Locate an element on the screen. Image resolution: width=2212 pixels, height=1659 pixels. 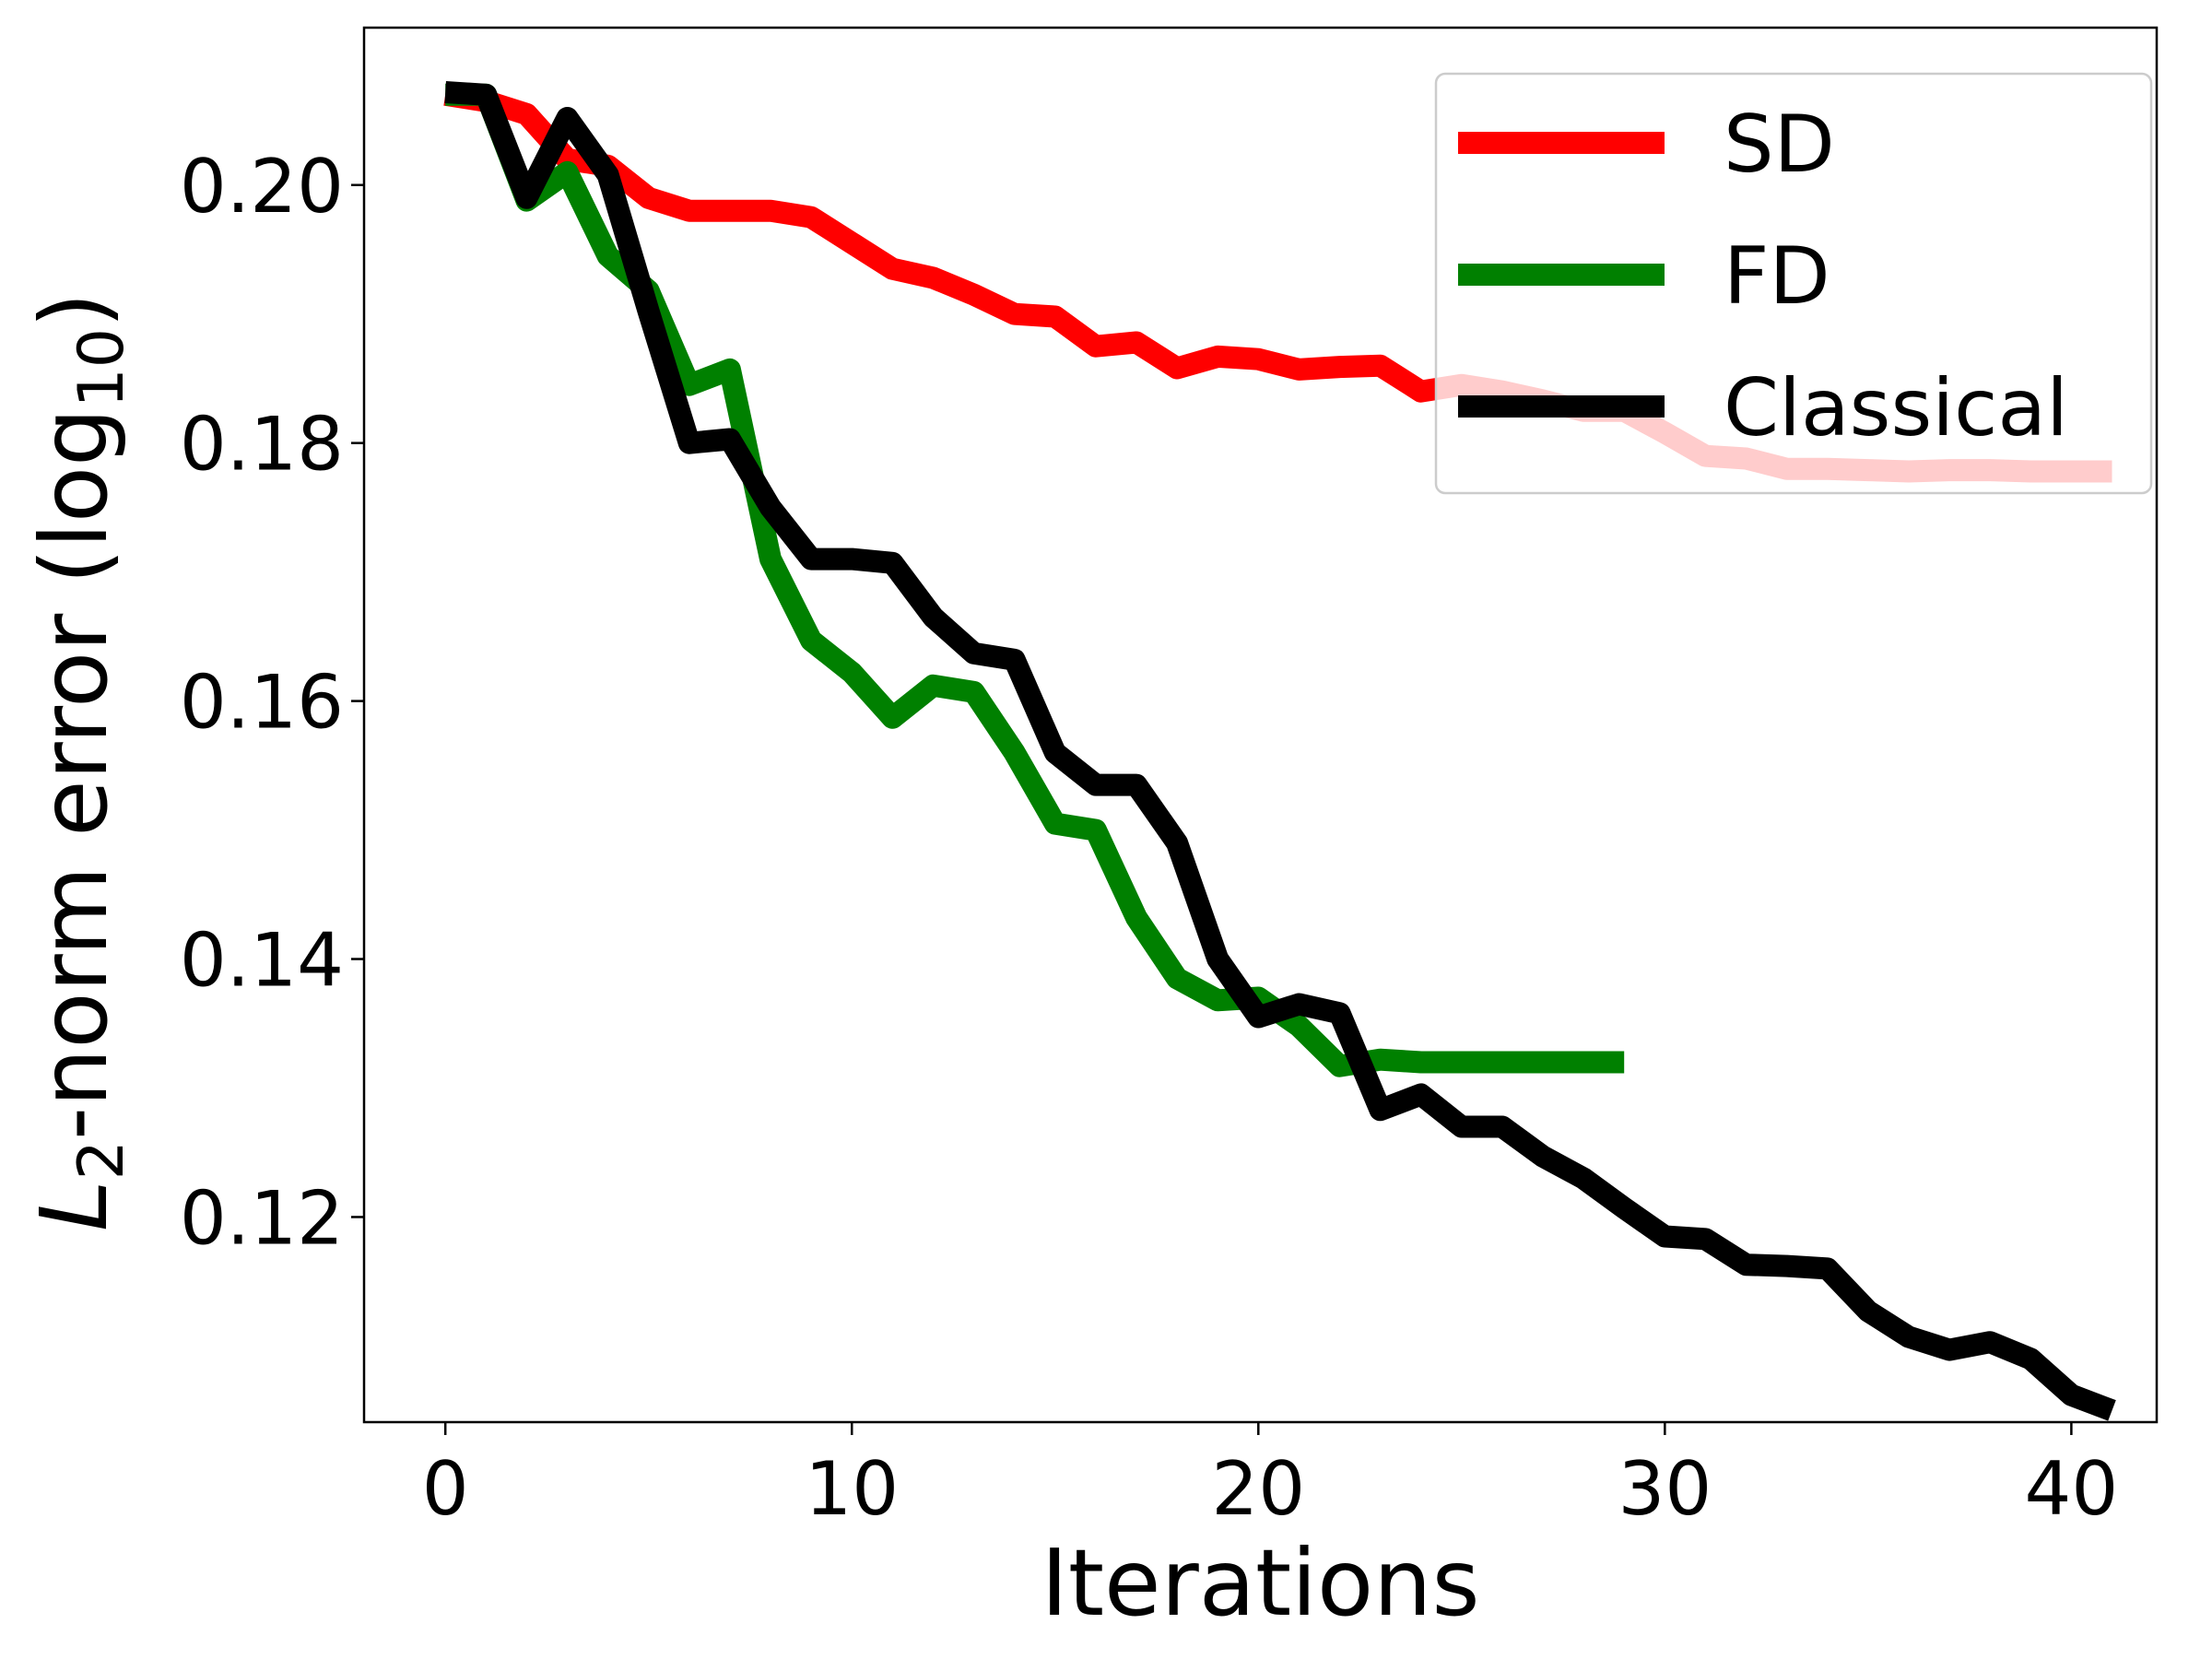
legend: SD FD Classical is located at coordinates (1793, 283).